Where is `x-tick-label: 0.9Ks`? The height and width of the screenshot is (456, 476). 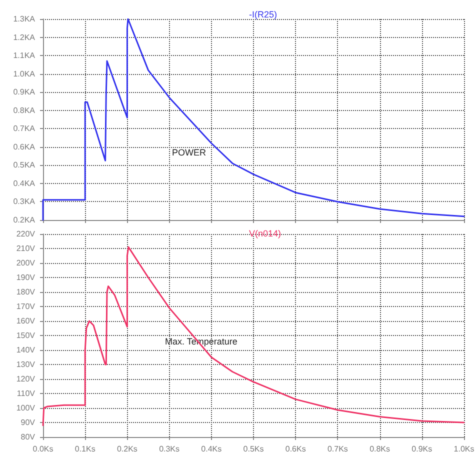
x-tick-label: 0.9Ks is located at coordinates (422, 449).